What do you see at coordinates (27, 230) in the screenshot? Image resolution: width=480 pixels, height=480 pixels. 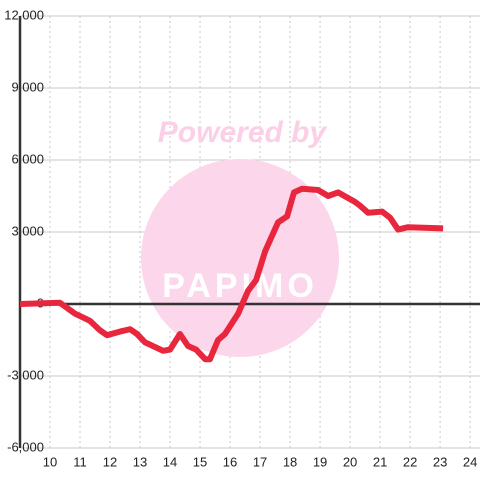 I see `y-tick-label: 3,000` at bounding box center [27, 230].